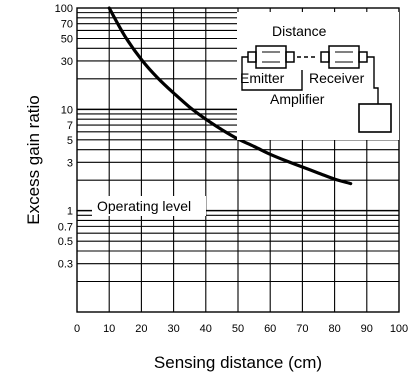 This screenshot has height=380, width=409. What do you see at coordinates (70, 163) in the screenshot?
I see `y-tick-label: 3` at bounding box center [70, 163].